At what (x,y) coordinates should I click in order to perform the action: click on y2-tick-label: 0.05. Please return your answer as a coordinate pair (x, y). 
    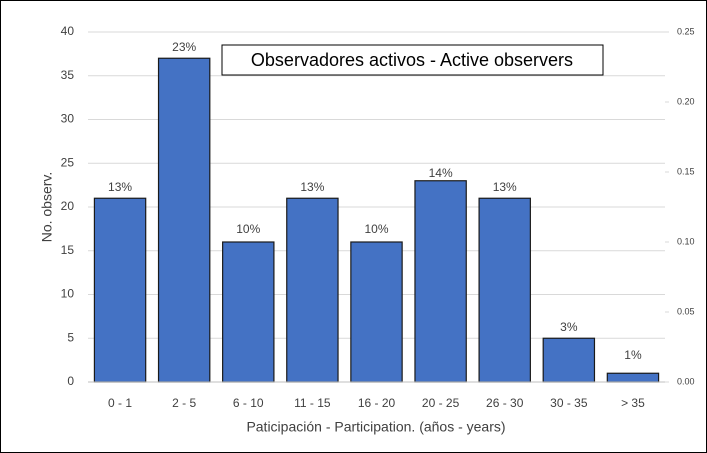
    Looking at the image, I should click on (686, 311).